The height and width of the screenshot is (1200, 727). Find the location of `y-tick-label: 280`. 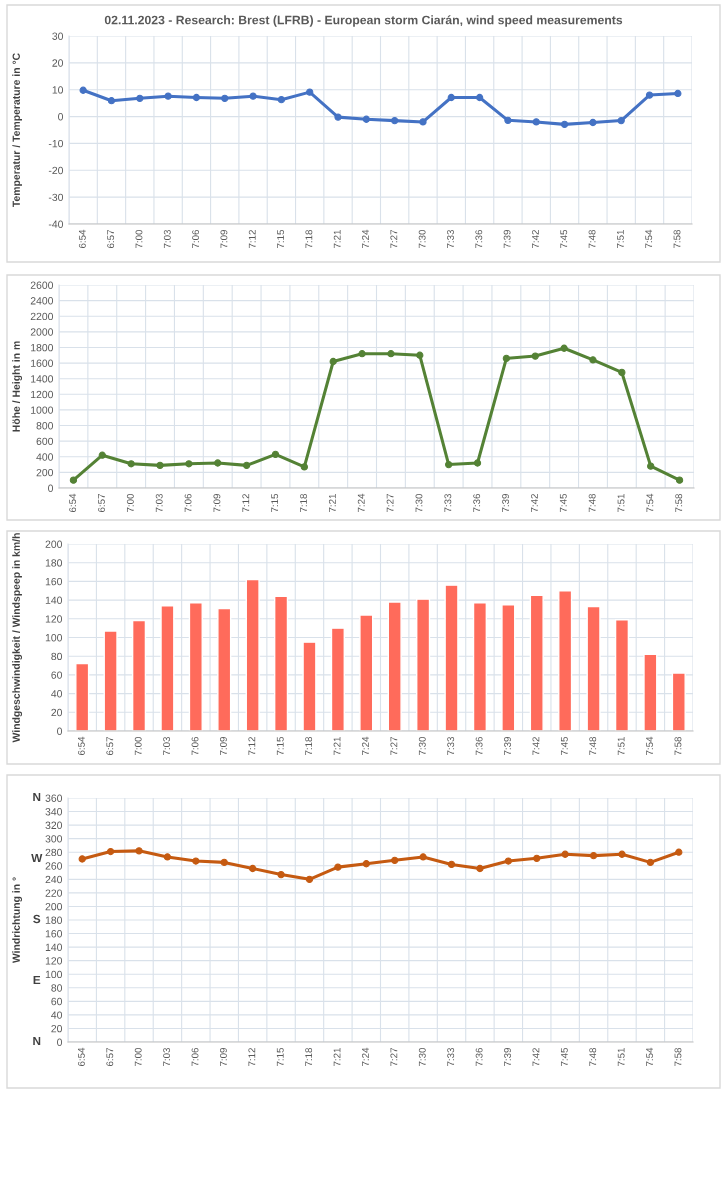

y-tick-label: 280 is located at coordinates (54, 852).